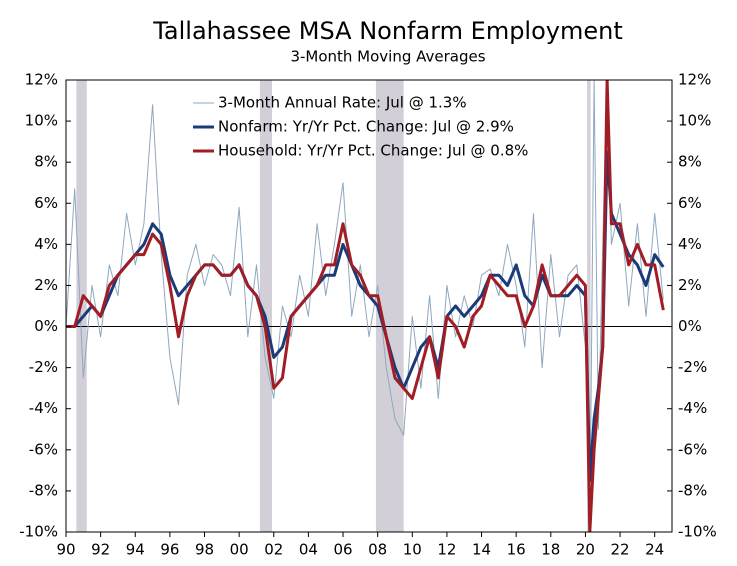 The image size is (737, 566). Describe the element at coordinates (387, 31) in the screenshot. I see `chart-title: Tallahassee MSA Nonfarm Employment` at that location.